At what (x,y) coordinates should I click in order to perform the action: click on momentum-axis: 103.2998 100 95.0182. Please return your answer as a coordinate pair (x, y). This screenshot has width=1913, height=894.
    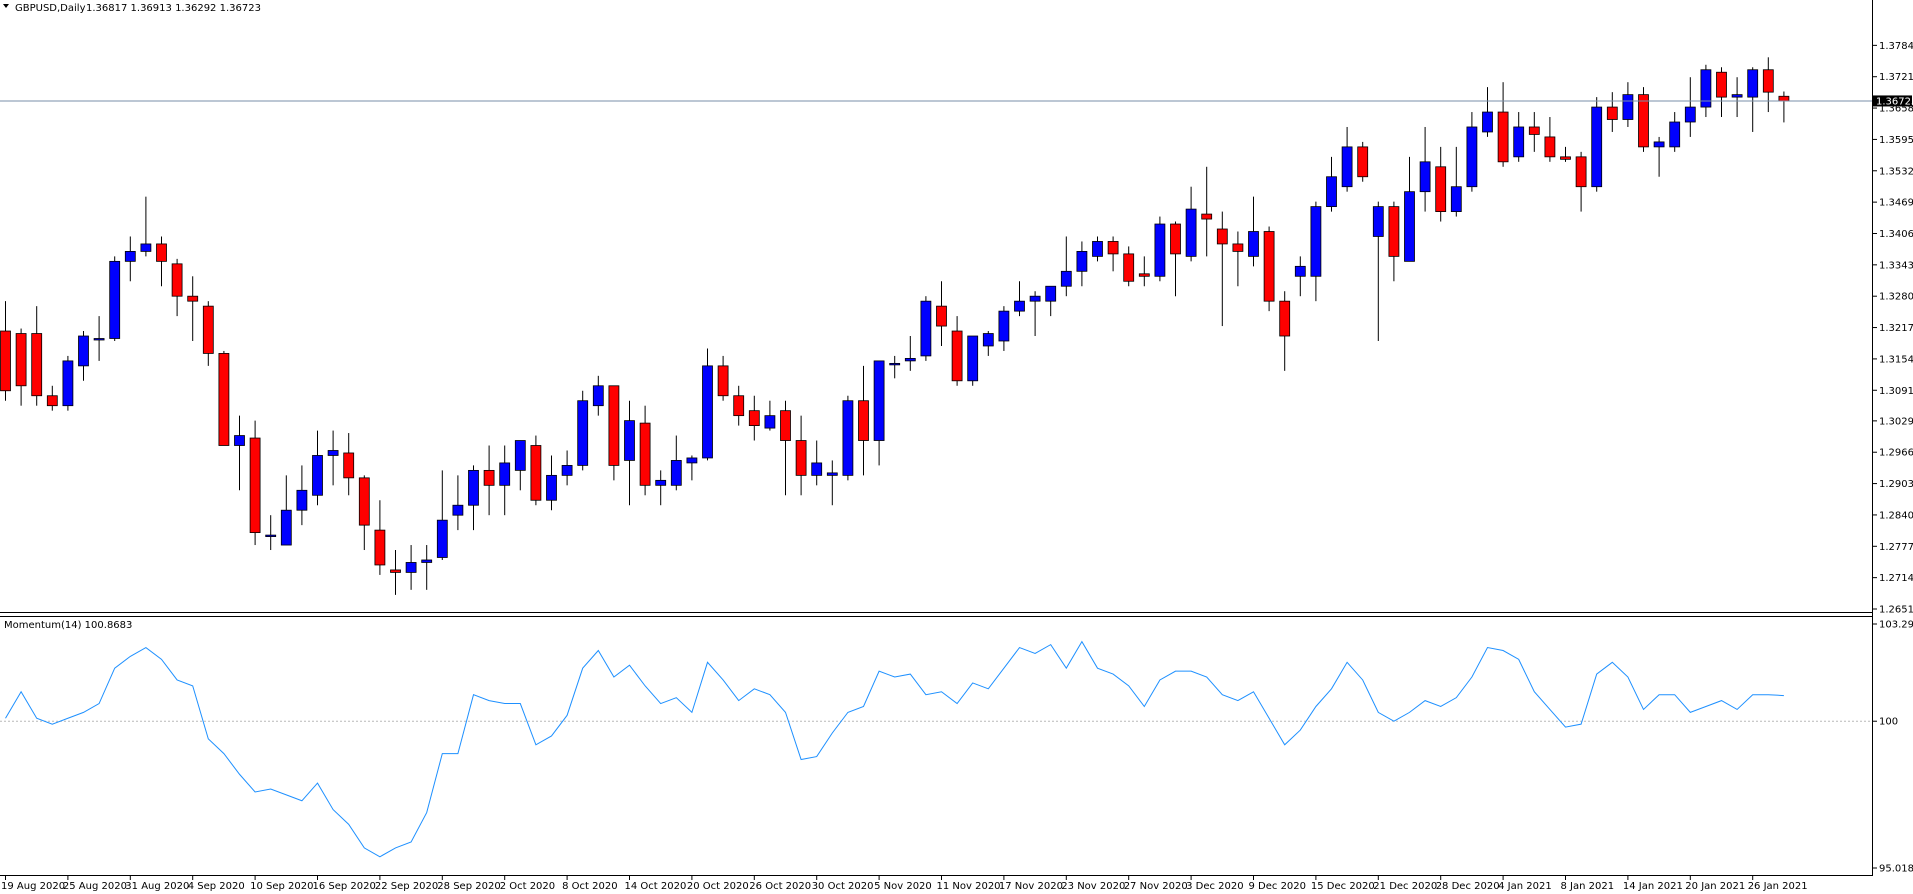
    Looking at the image, I should click on (1893, 747).